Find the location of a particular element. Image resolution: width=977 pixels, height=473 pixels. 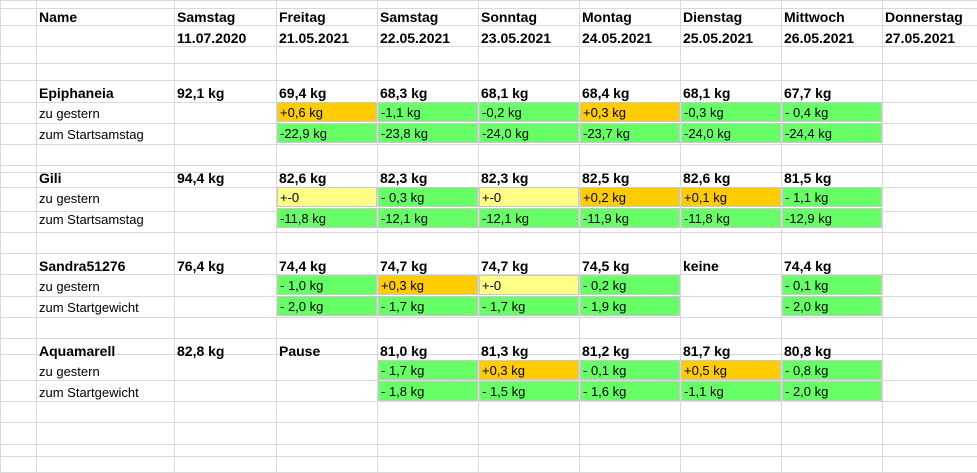

diff-cell: - 1,8 kg is located at coordinates (428, 391).